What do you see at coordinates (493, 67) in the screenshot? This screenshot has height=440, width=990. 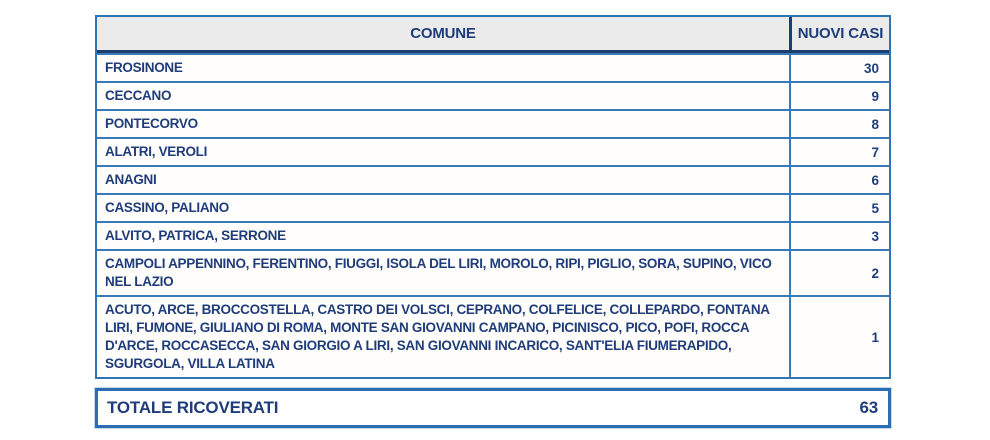 I see `table-row: FROSINONE 30` at bounding box center [493, 67].